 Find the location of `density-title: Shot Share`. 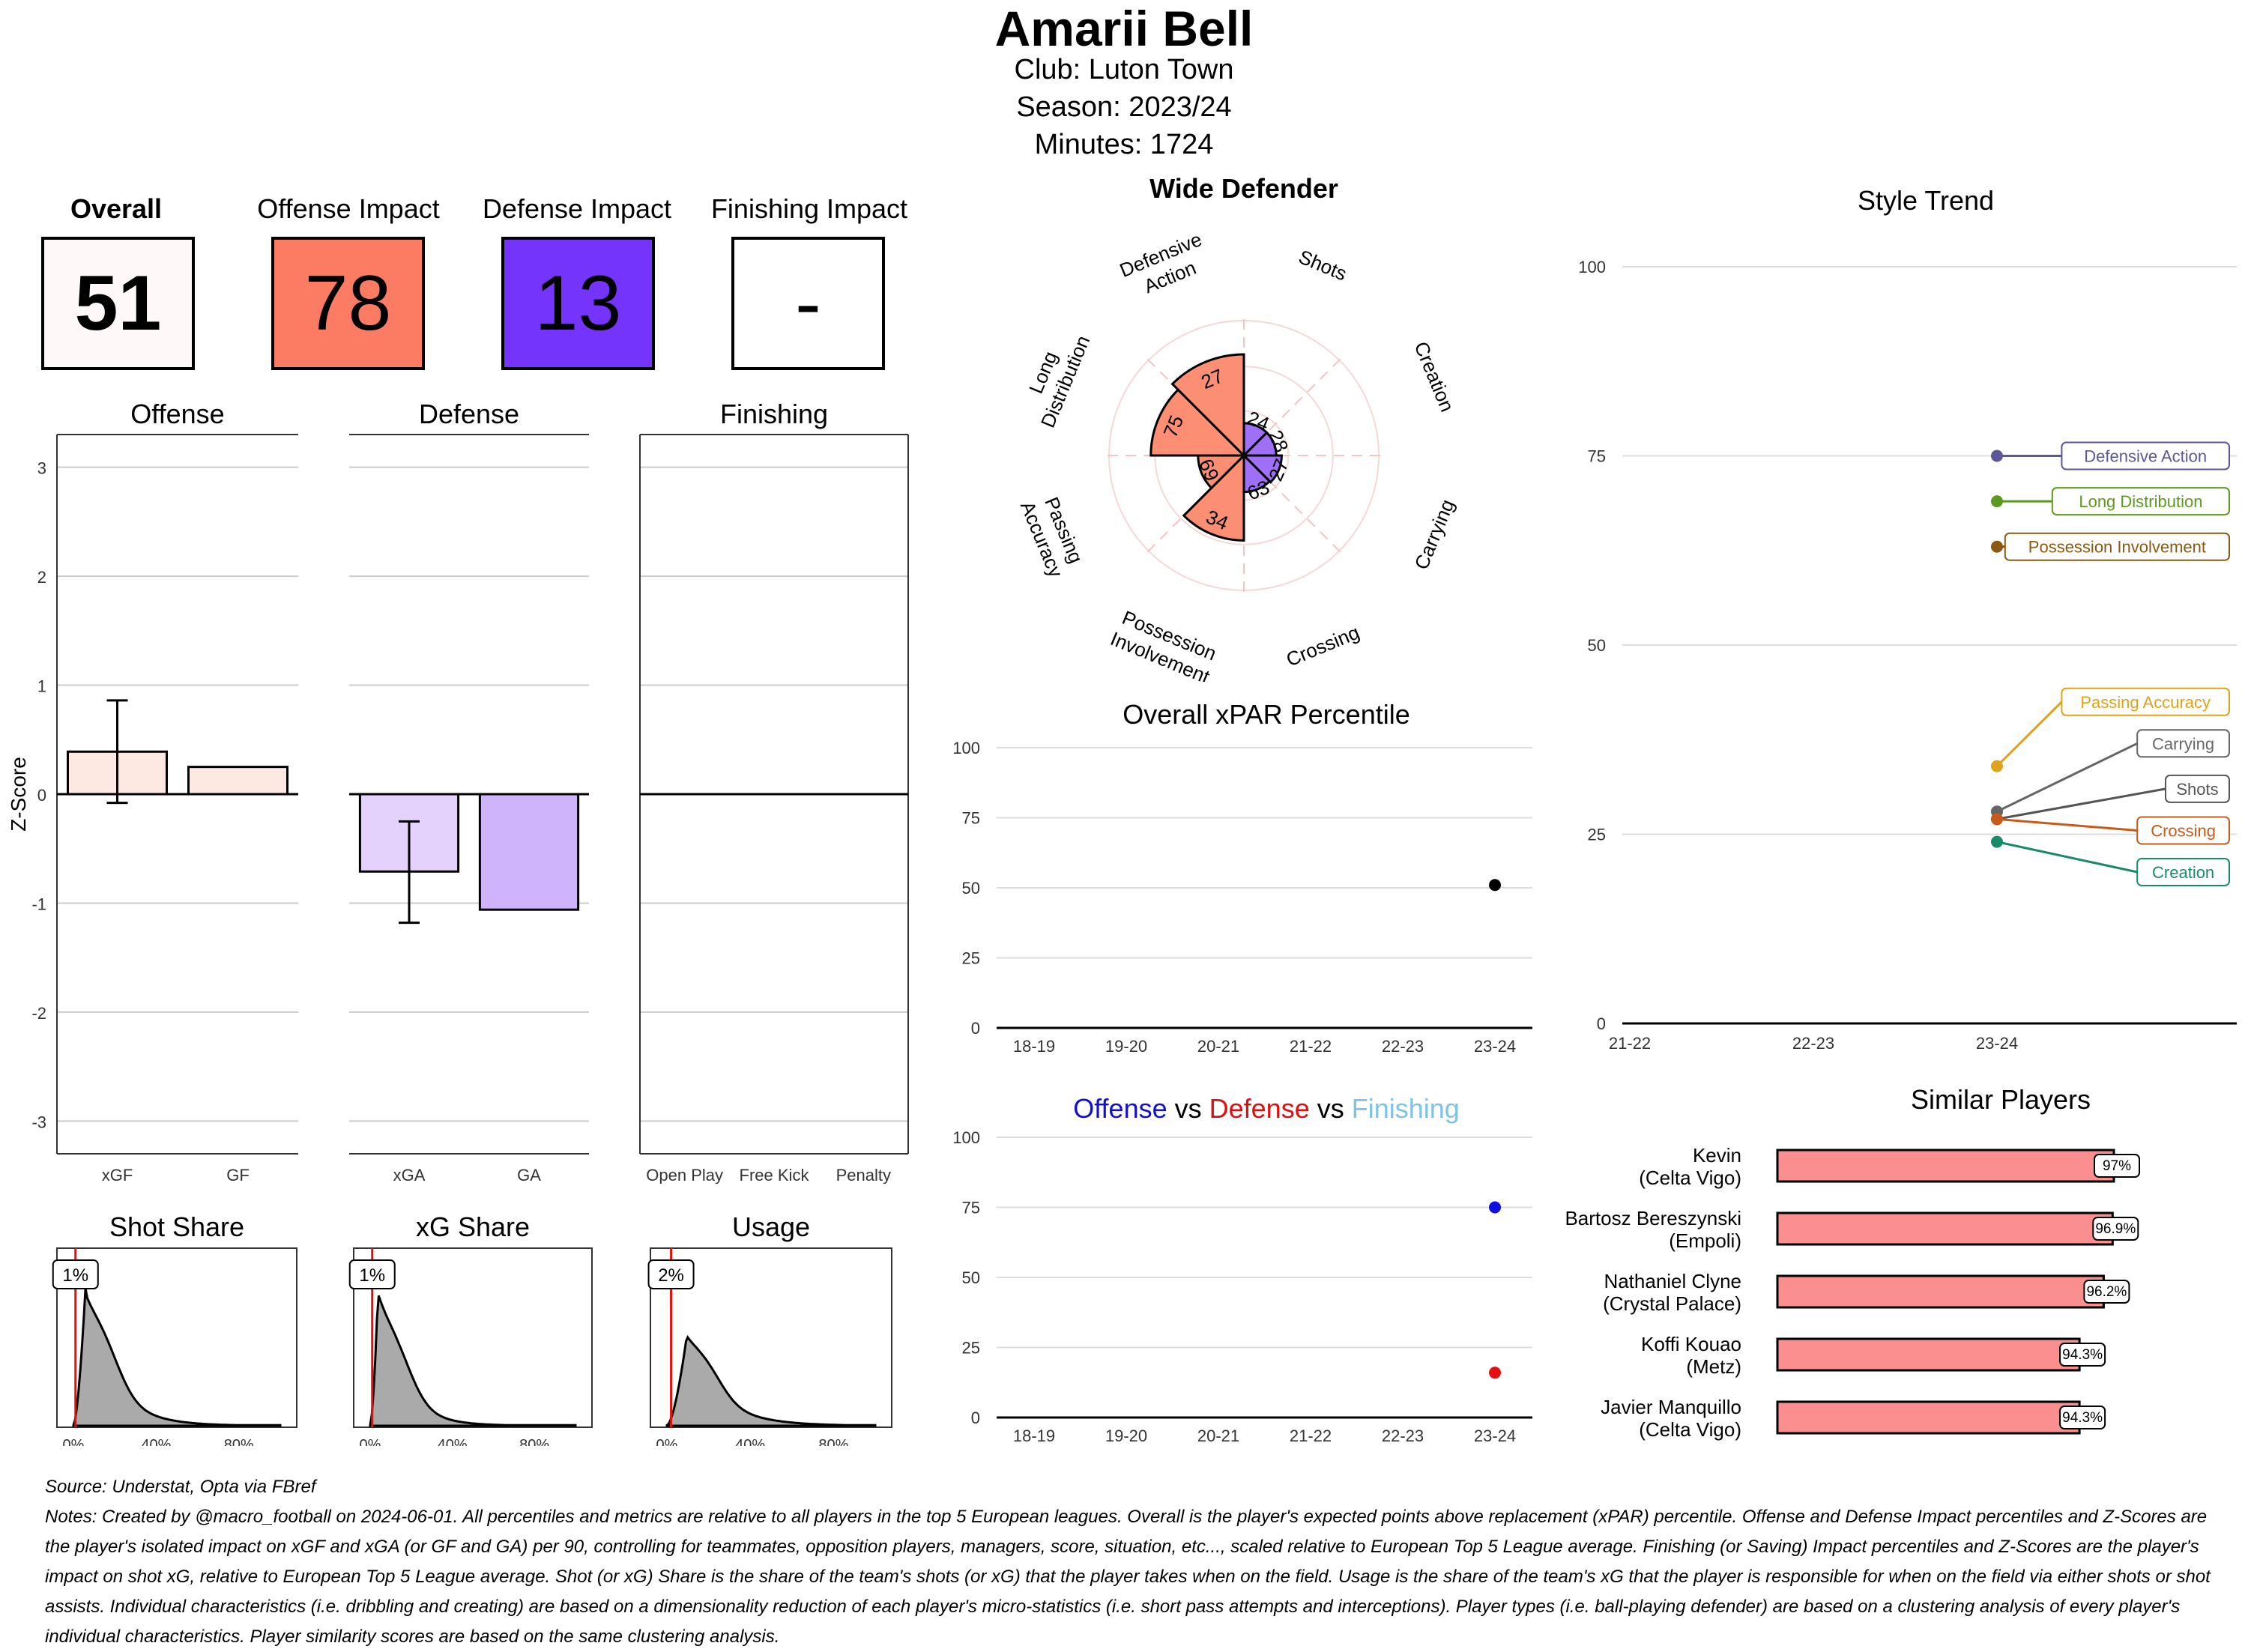

density-title: Shot Share is located at coordinates (176, 1226).